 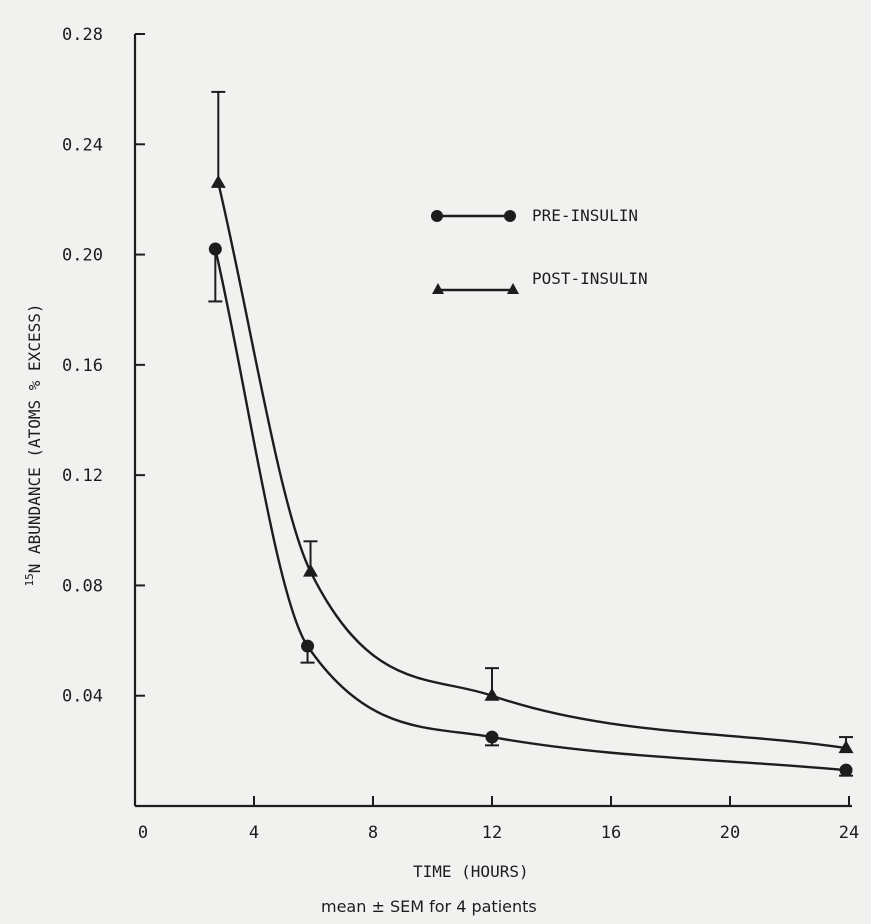 I want to click on legend-marker-pre-insulin-right, so click(x=510, y=216).